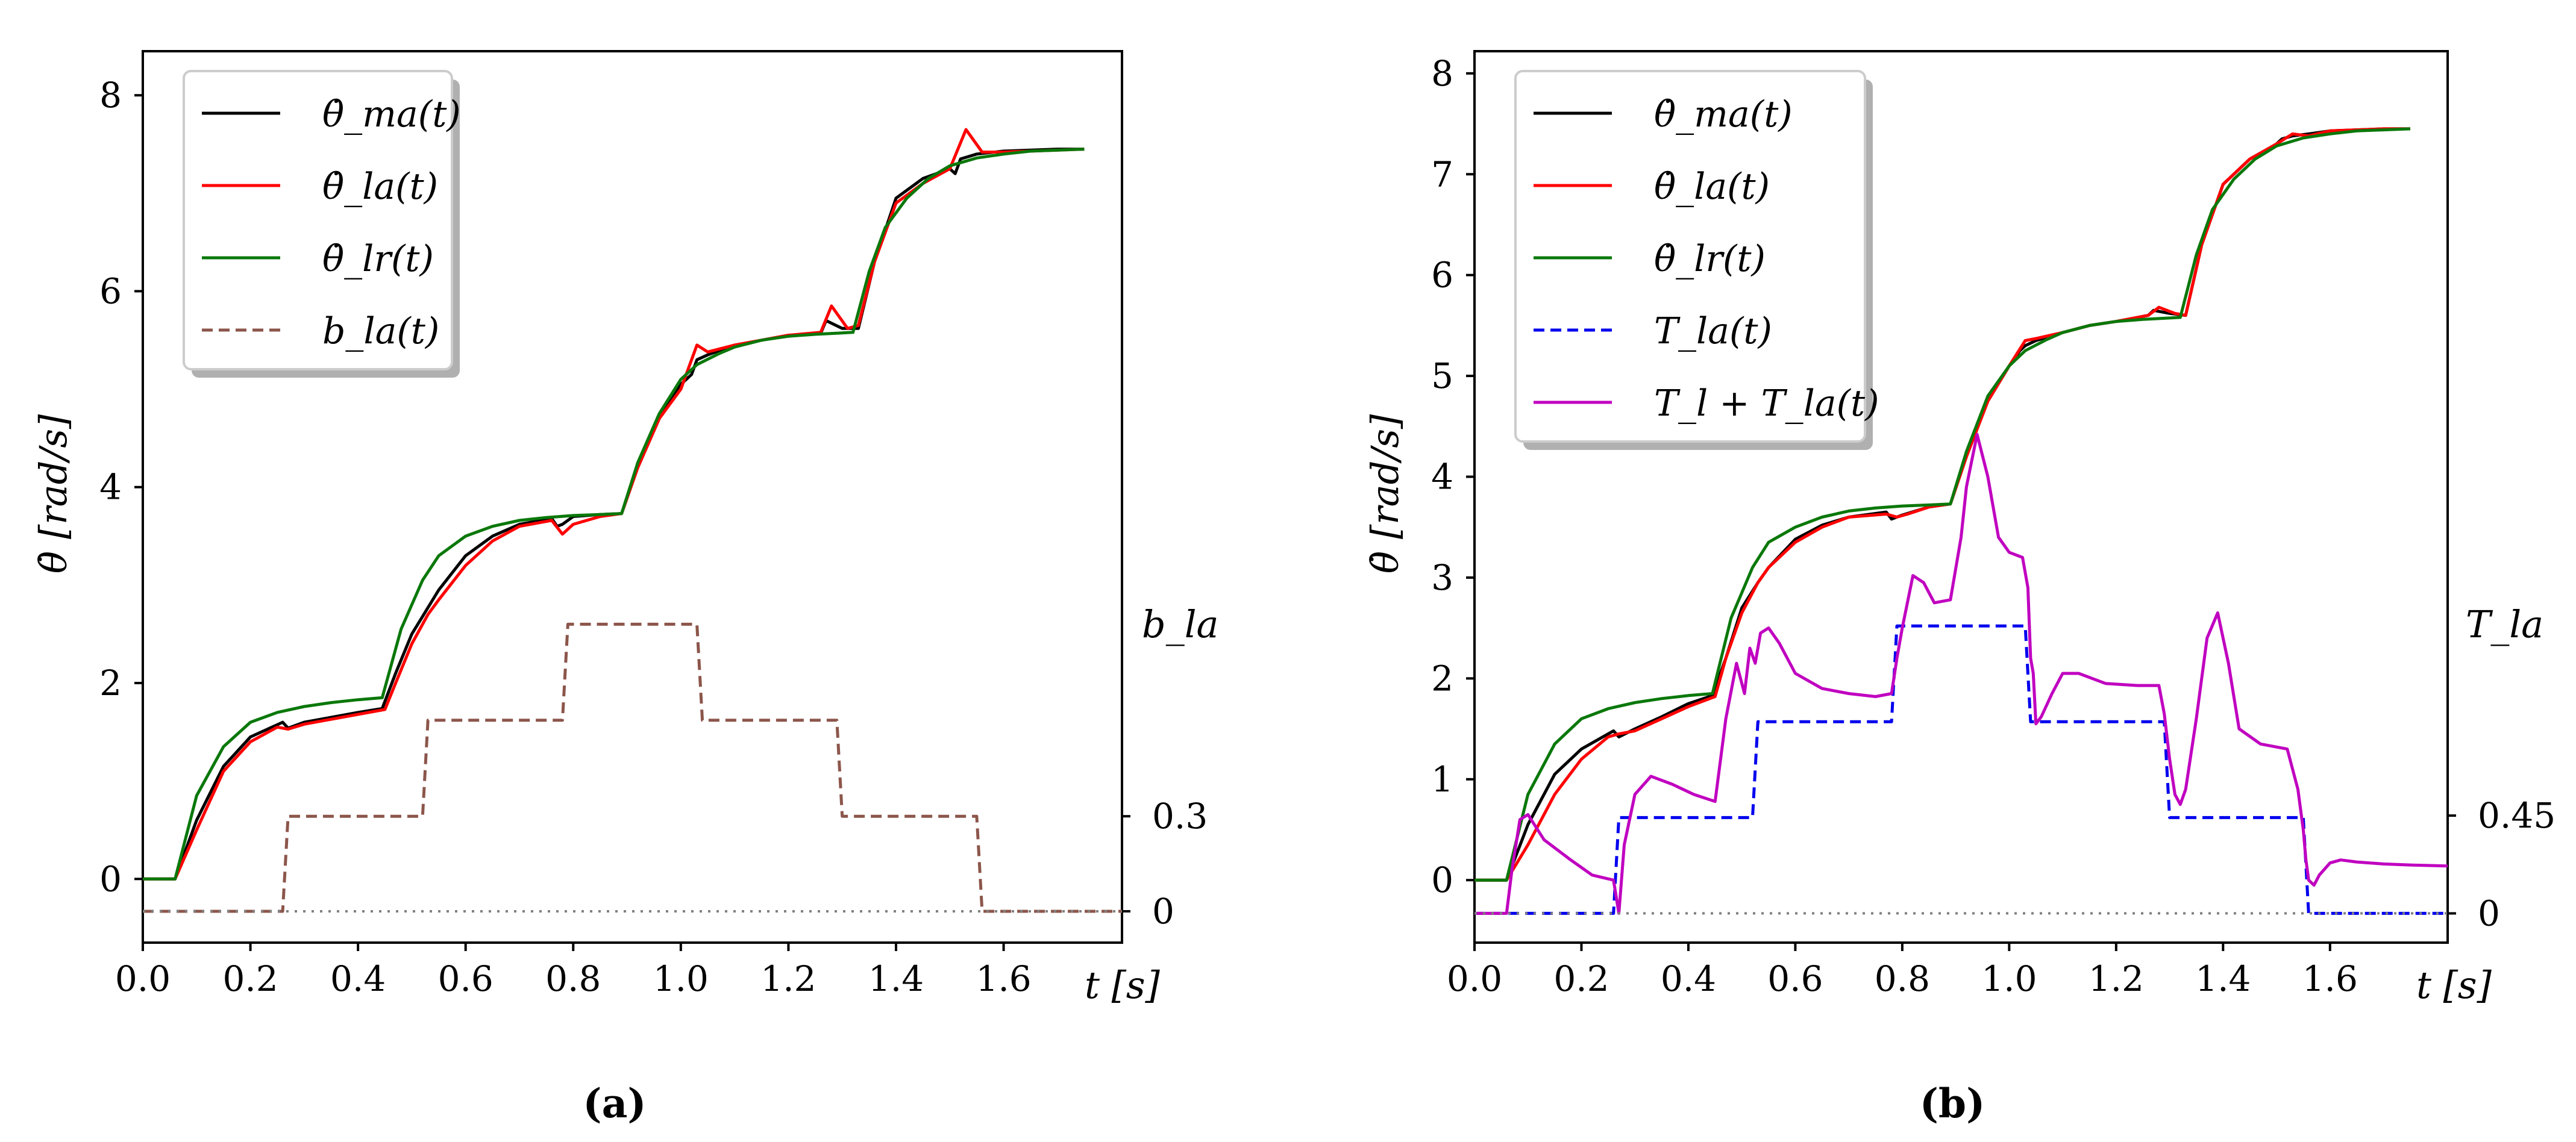 This screenshot has height=1142, width=2576. I want to click on right-axis-label: T_la, so click(2504, 624).